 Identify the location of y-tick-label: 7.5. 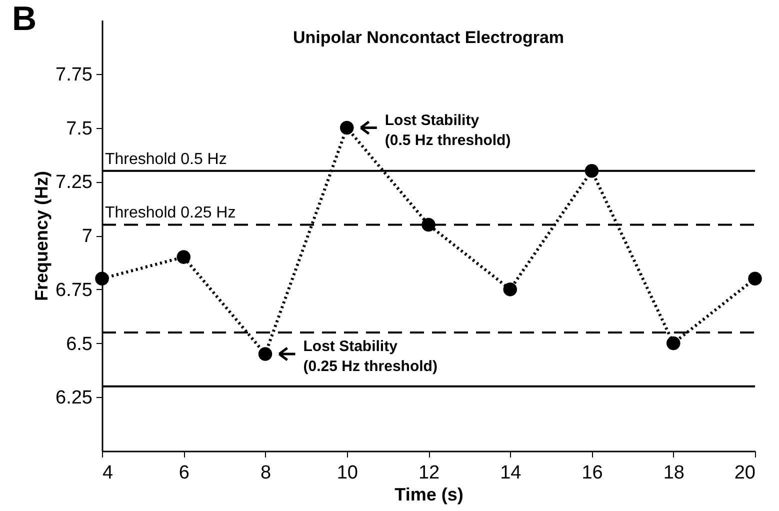
(79, 129).